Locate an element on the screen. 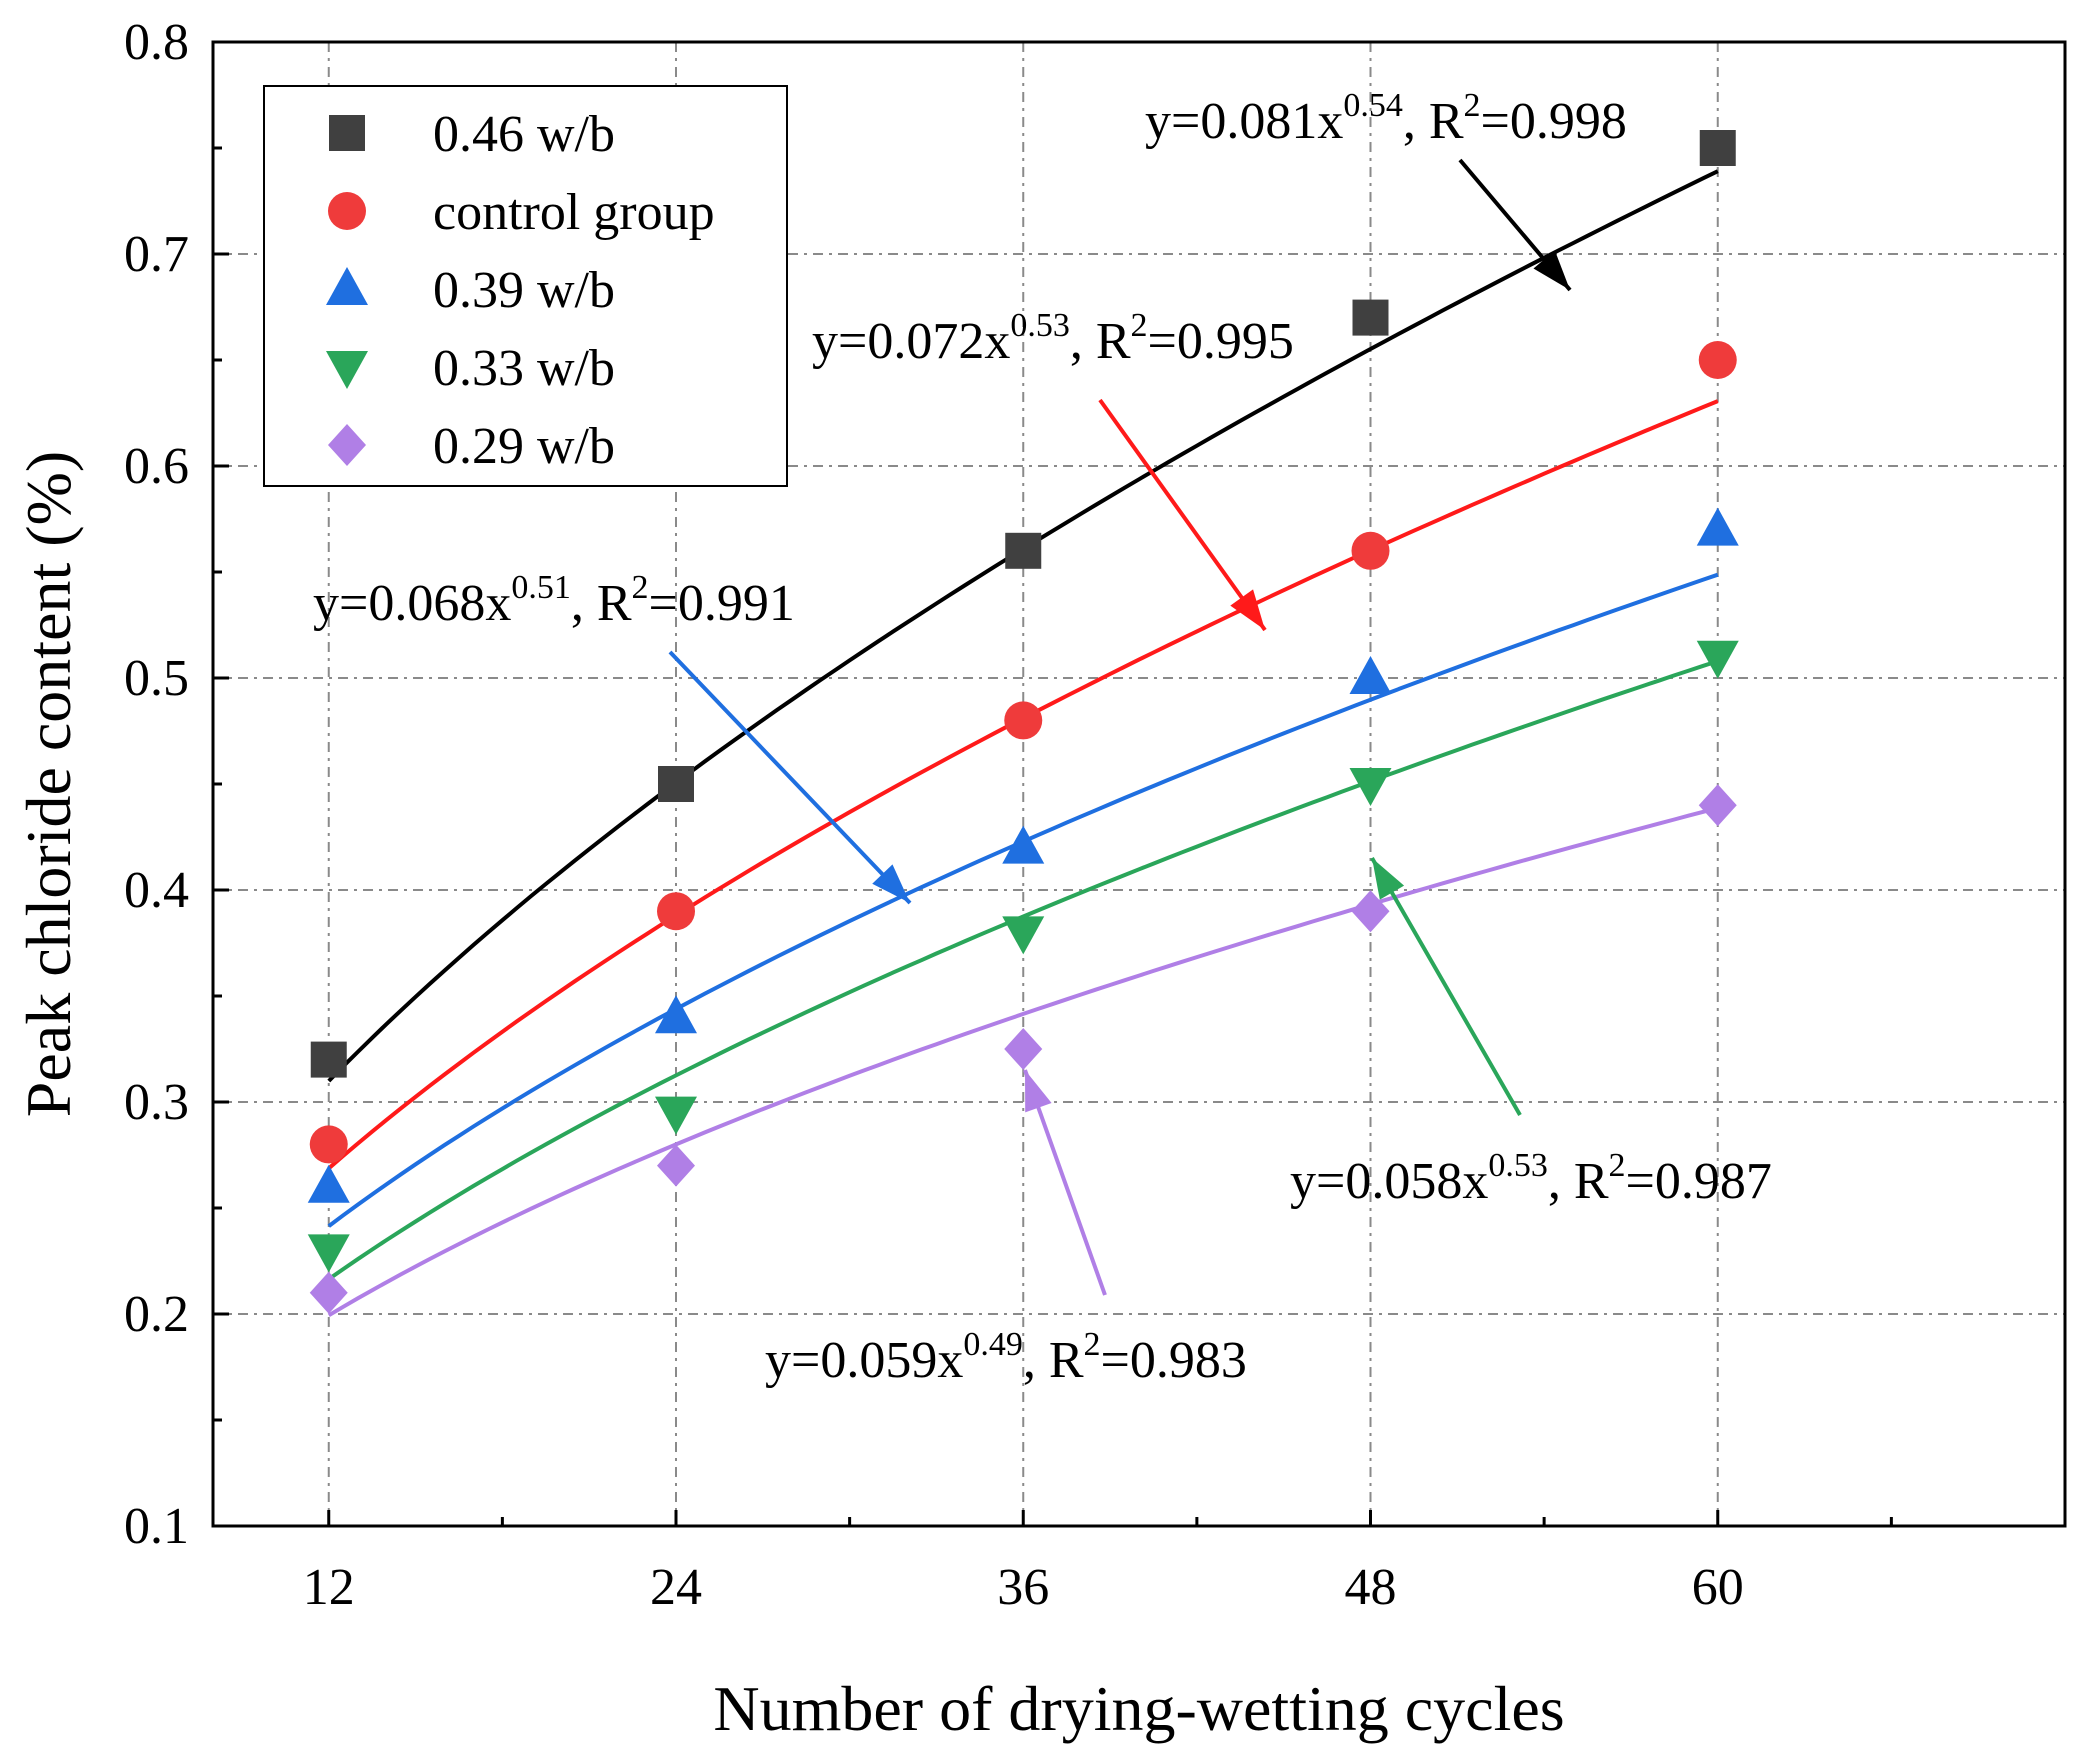 The width and height of the screenshot is (2084, 1753). y-tick-label: 0.6 is located at coordinates (156, 466).